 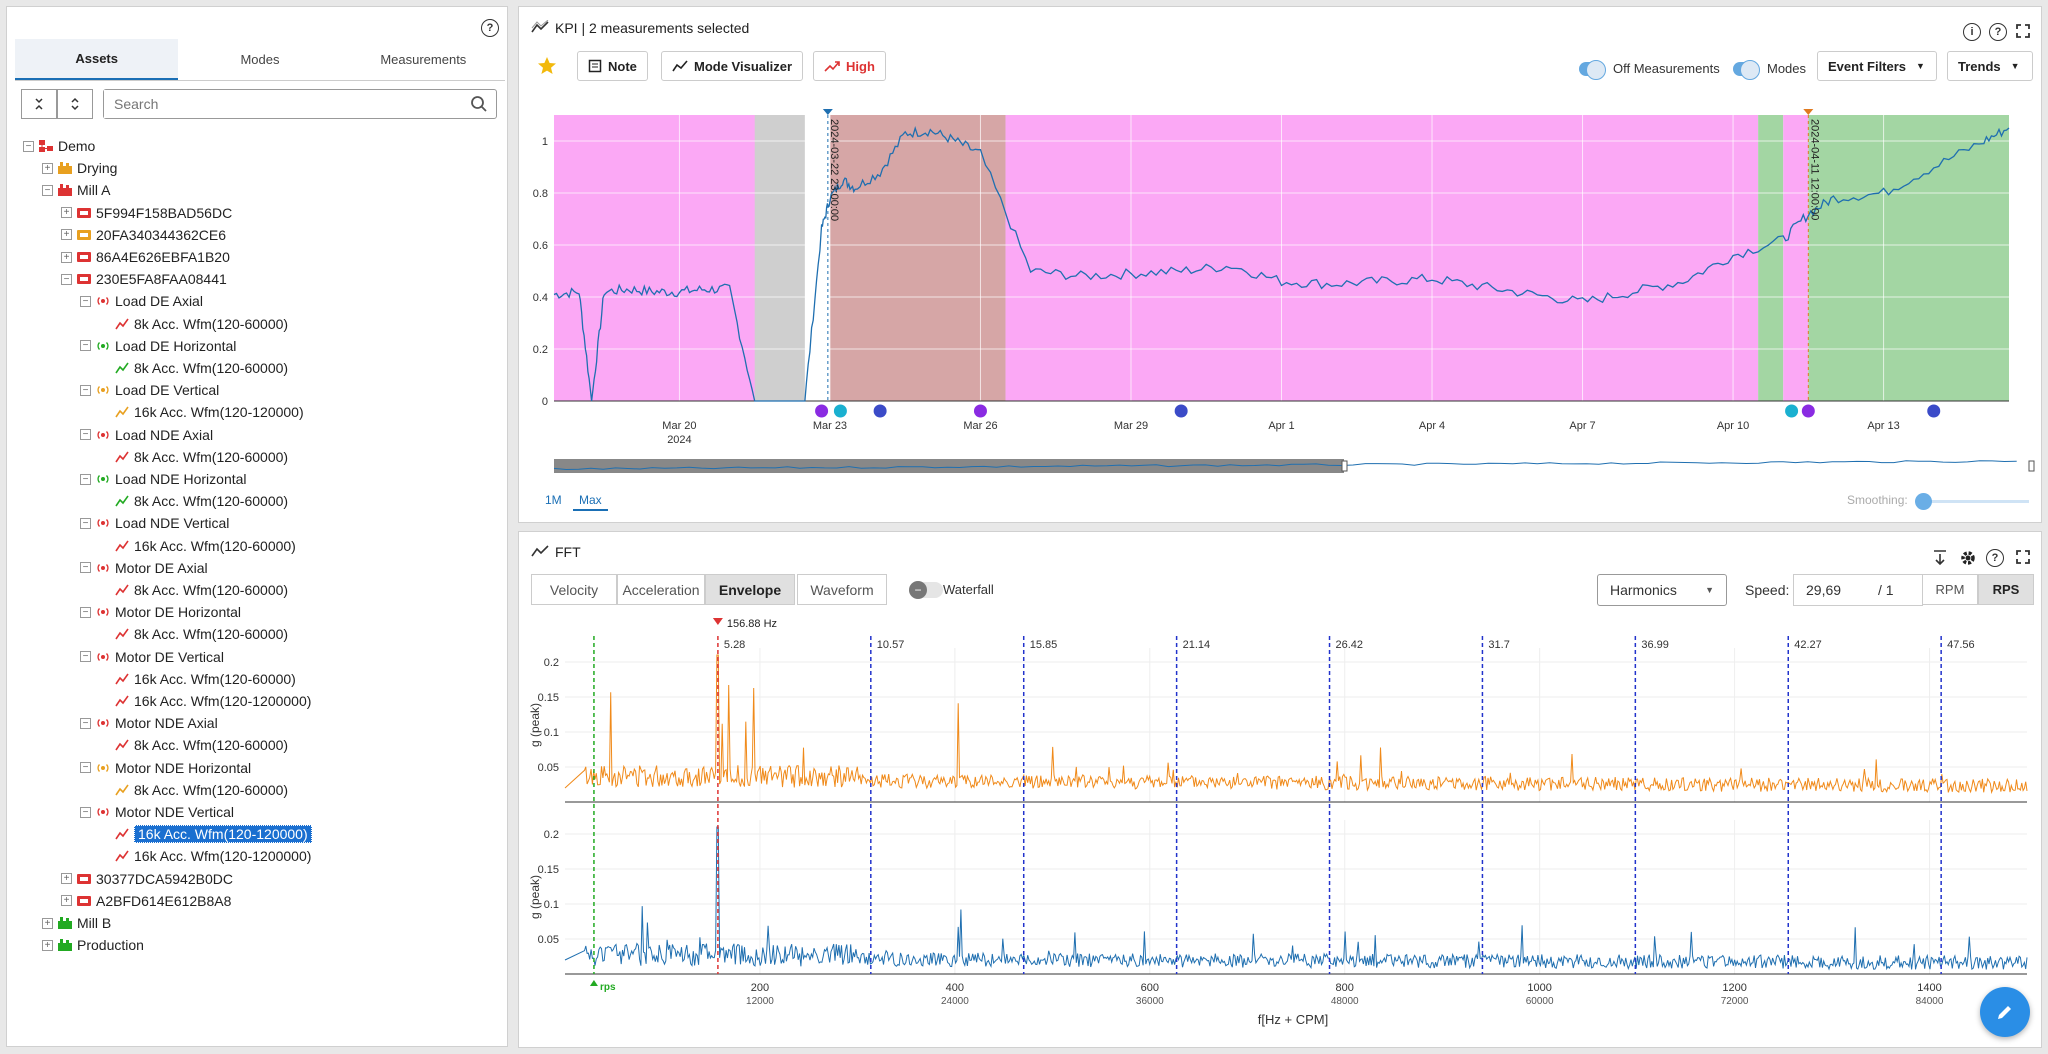 What do you see at coordinates (612, 66) in the screenshot?
I see `note-button: Note` at bounding box center [612, 66].